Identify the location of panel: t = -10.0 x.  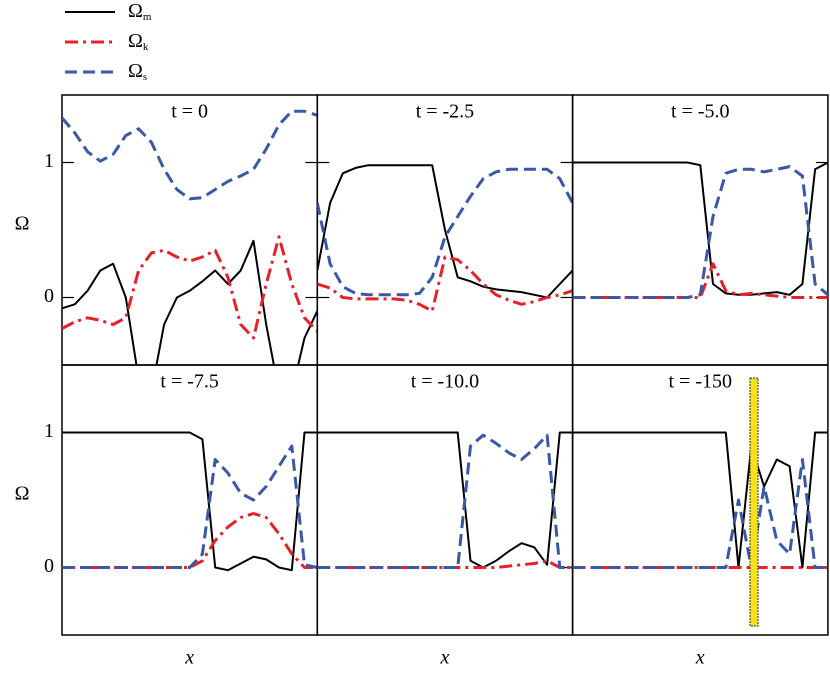
(445, 516).